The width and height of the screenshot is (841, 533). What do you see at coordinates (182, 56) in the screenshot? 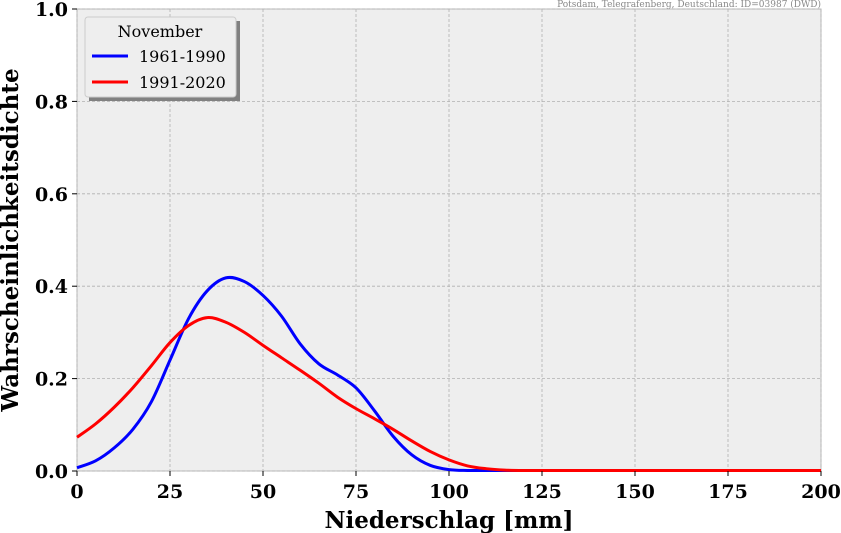
I see `legend-label-1961-1990: 1961-1990` at bounding box center [182, 56].